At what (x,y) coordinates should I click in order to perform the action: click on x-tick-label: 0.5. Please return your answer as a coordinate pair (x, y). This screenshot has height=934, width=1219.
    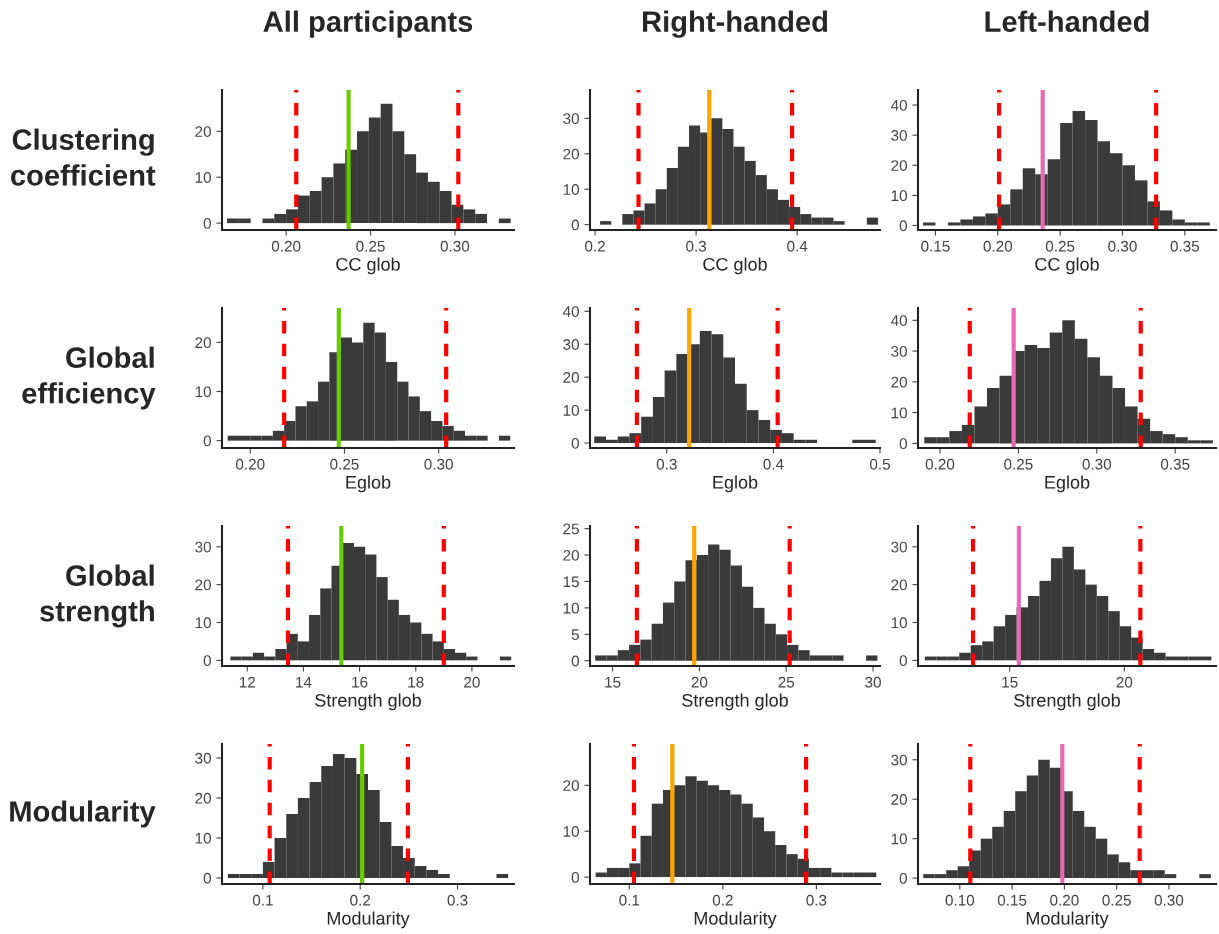
    Looking at the image, I should click on (879, 464).